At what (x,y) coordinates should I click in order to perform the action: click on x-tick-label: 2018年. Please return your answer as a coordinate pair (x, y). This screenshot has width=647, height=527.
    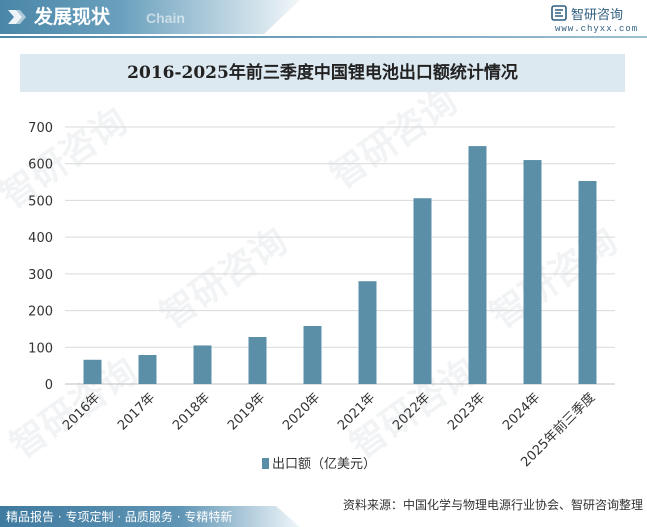
    Looking at the image, I should click on (191, 411).